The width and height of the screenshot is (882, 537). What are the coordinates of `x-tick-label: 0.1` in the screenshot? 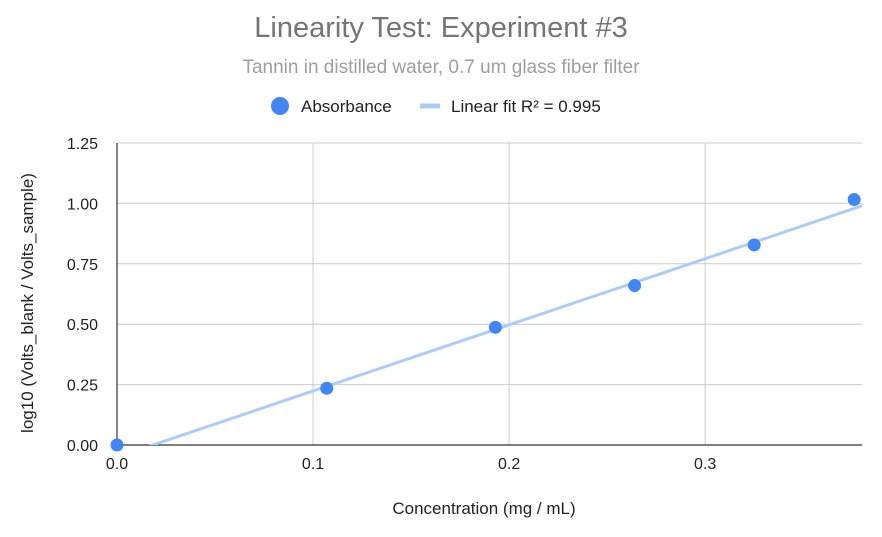 It's located at (313, 464).